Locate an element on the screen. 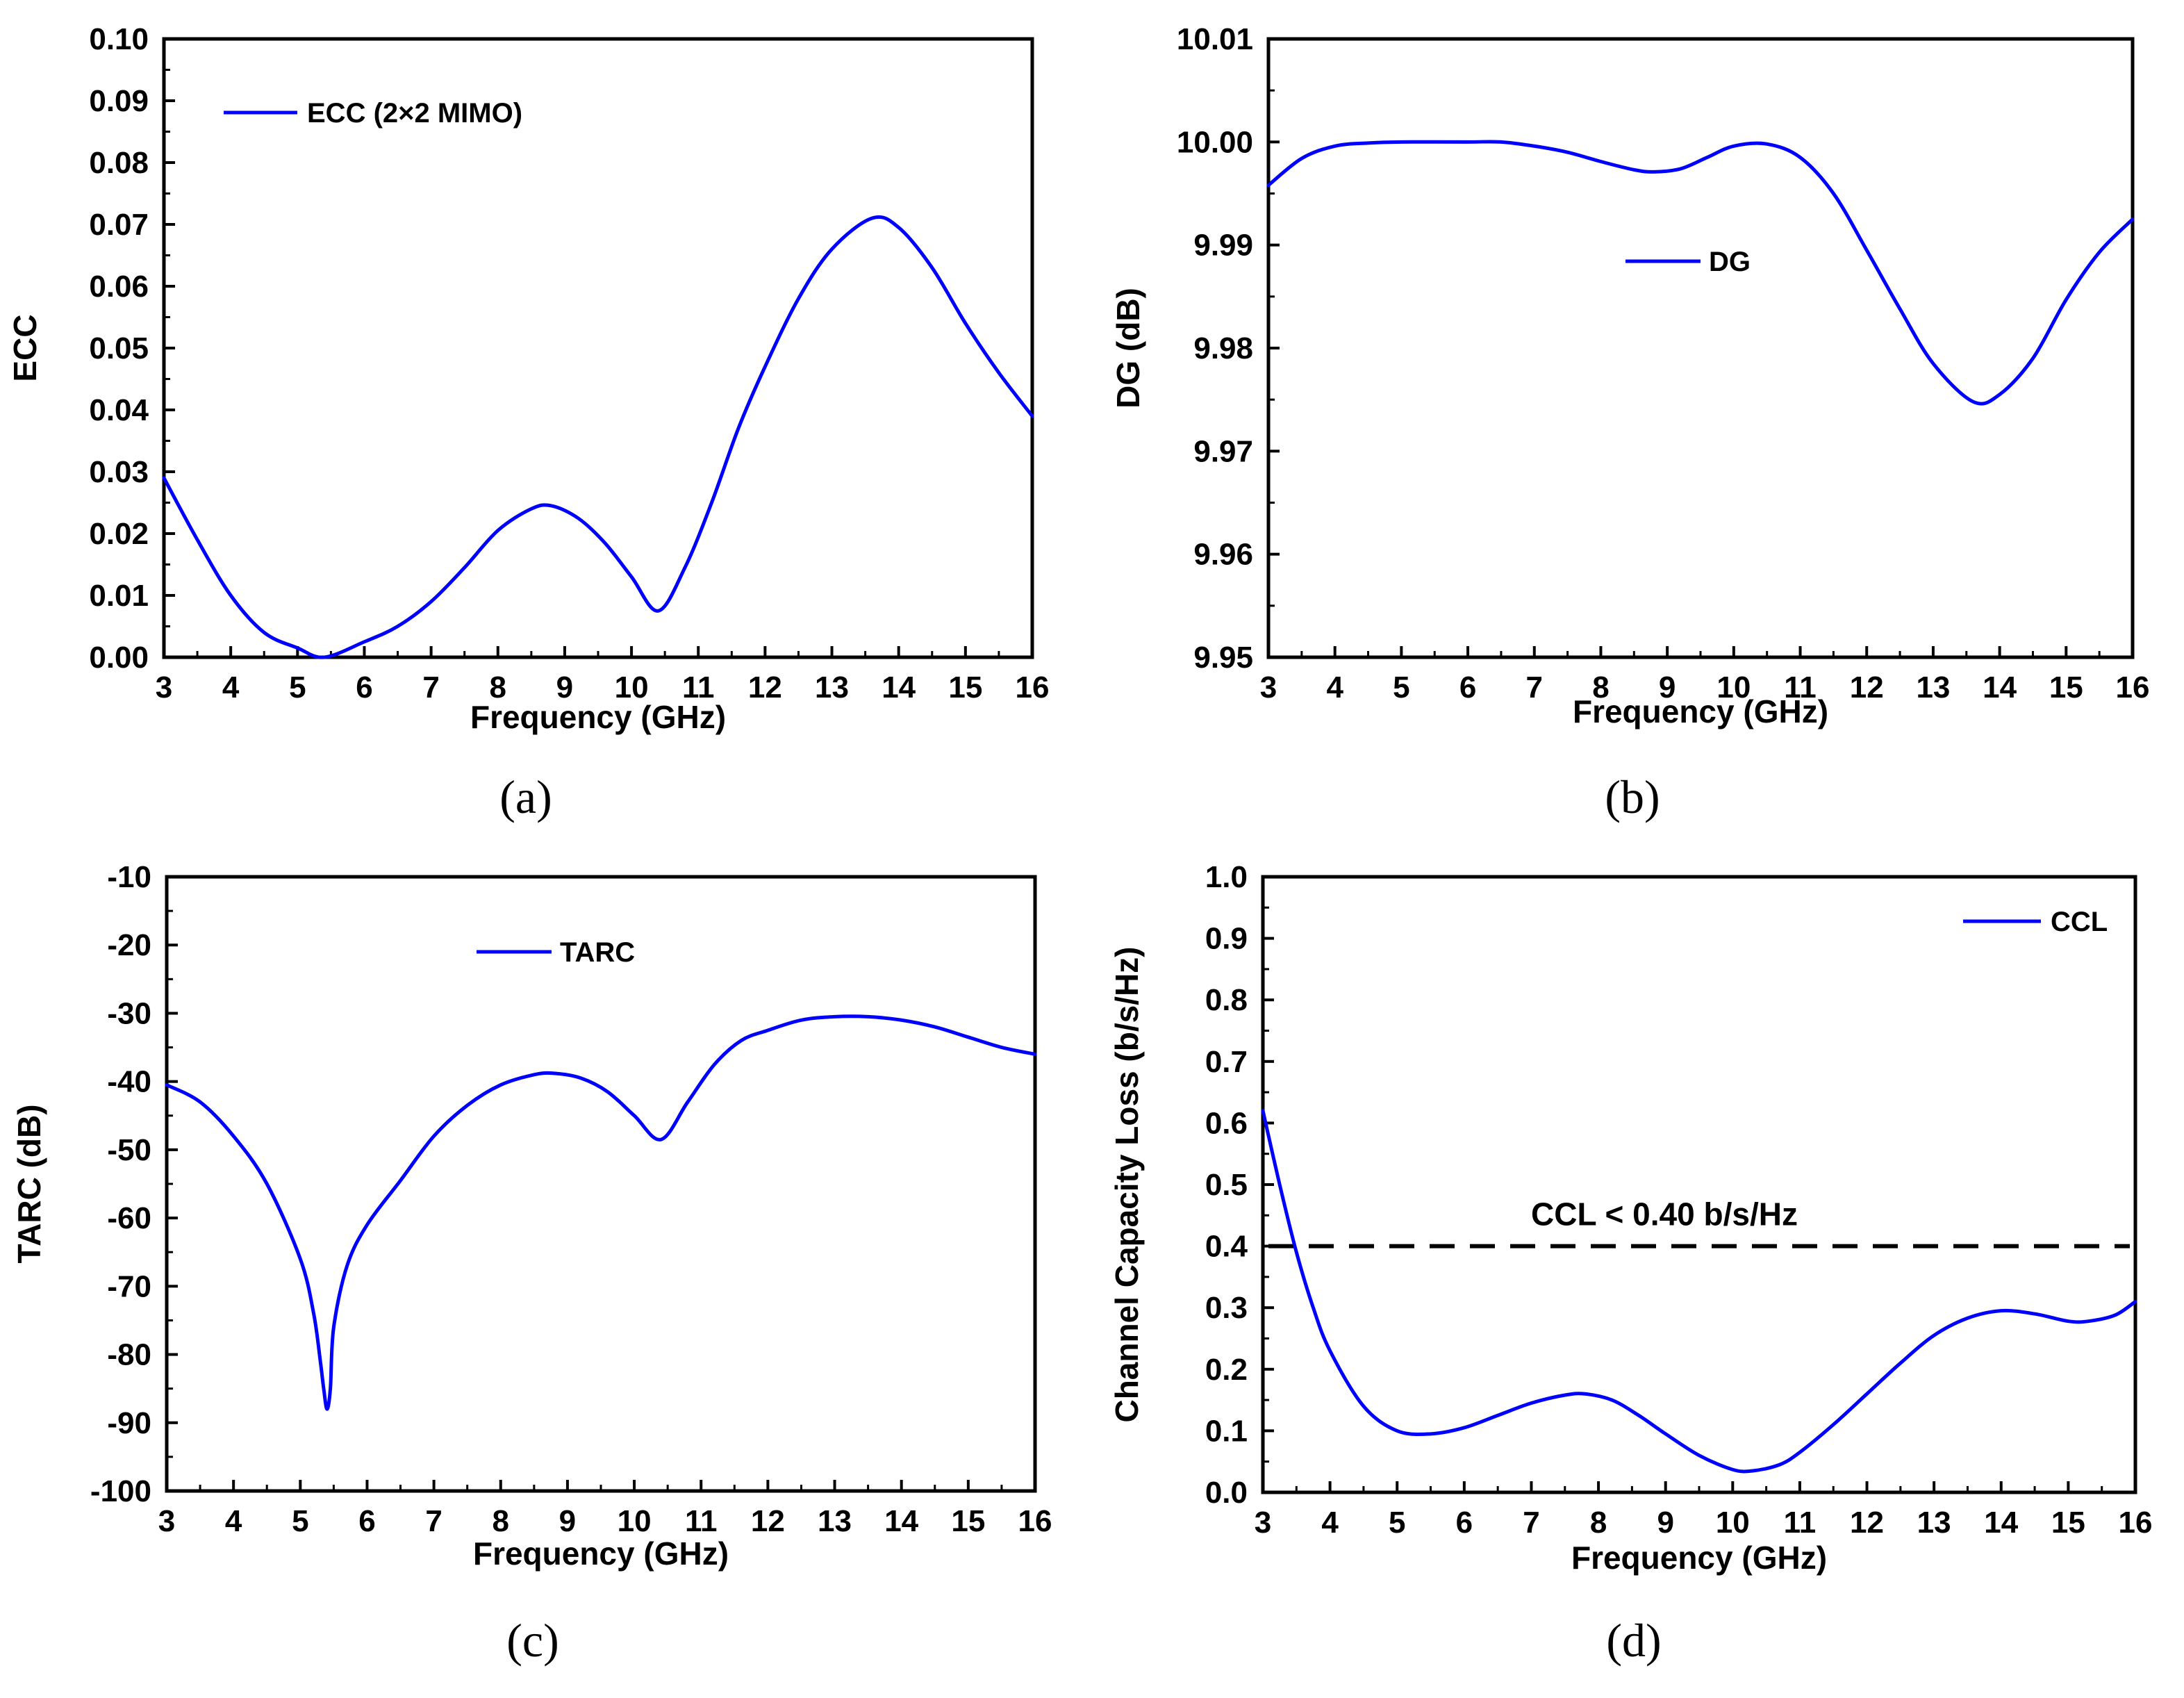 Image resolution: width=2184 pixels, height=1698 pixels. y-tick-label: -100 is located at coordinates (120, 1491).